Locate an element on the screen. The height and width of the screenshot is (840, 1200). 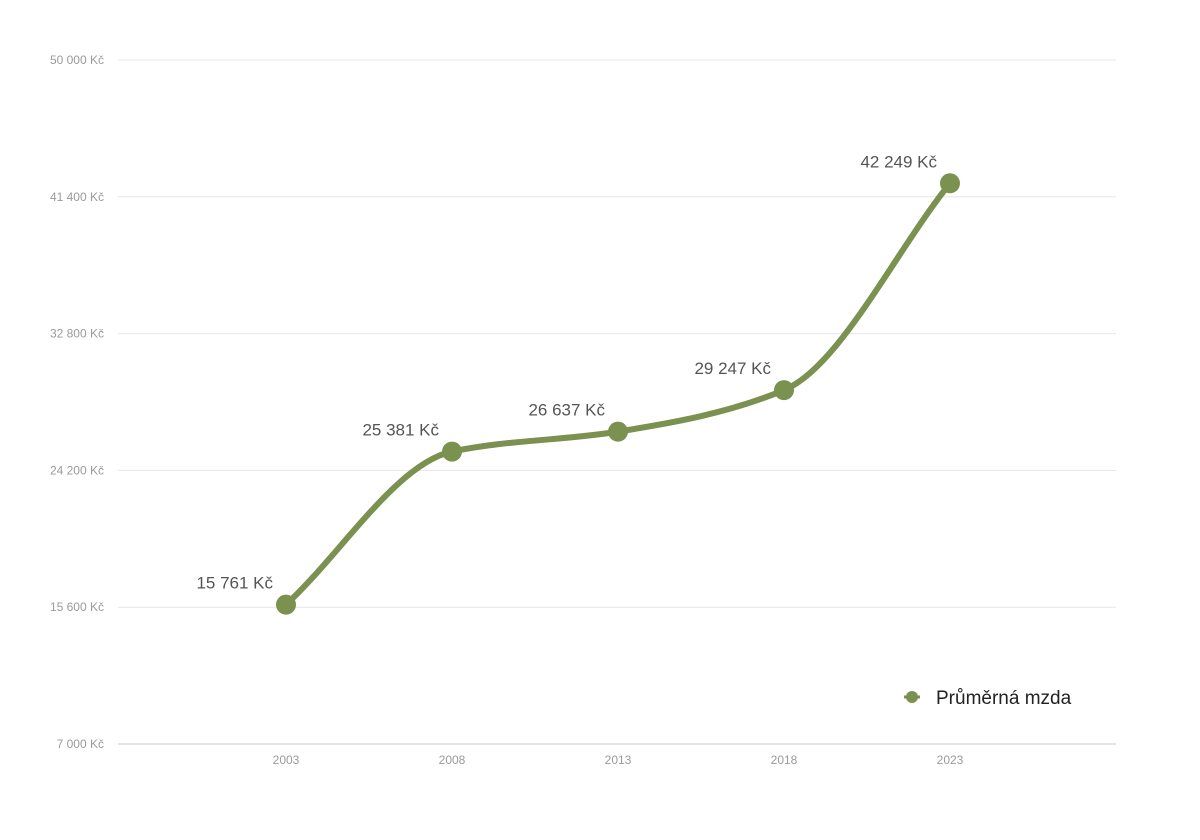
x-tick-label: 2018 is located at coordinates (784, 760).